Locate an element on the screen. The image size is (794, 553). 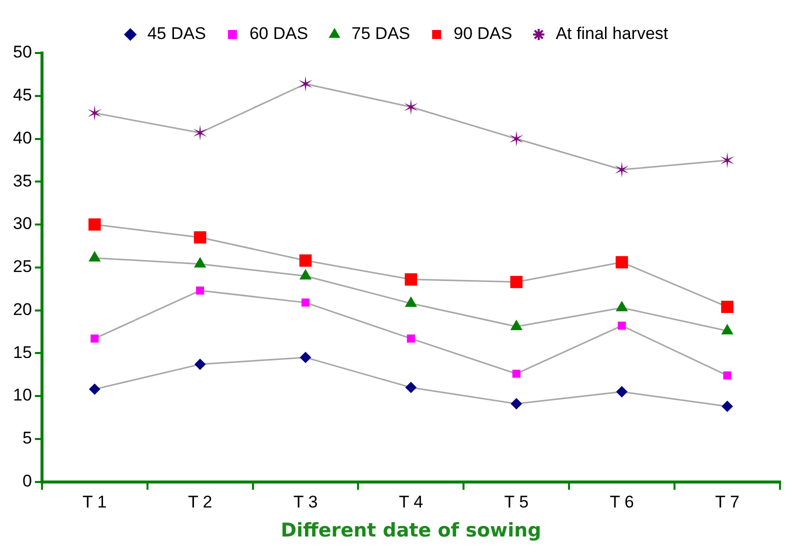
legend-label: 60 DAS is located at coordinates (278, 34).